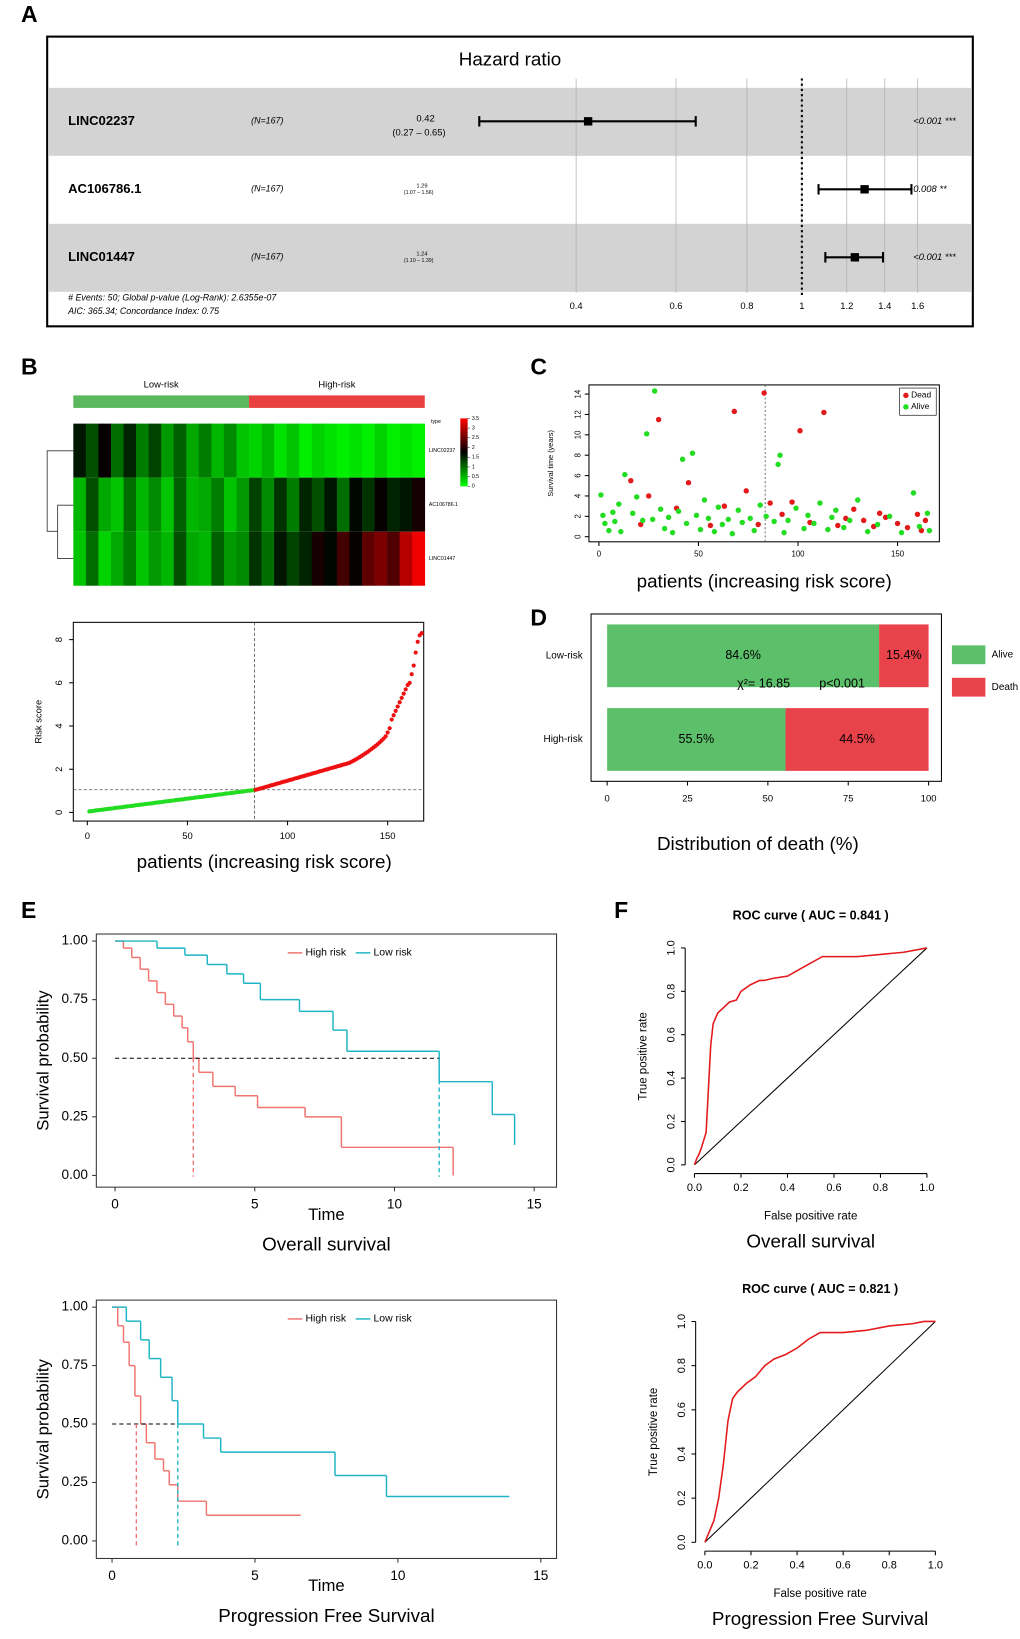  I want to click on legend-label: Low risk, so click(393, 1319).